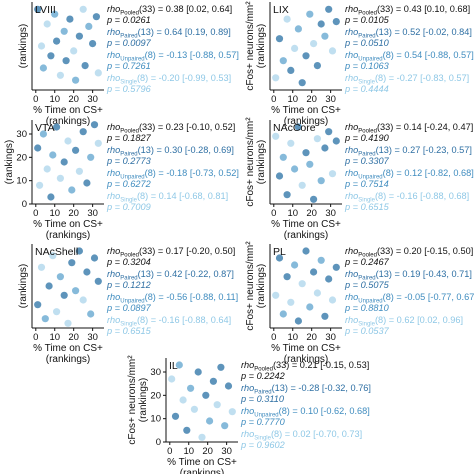  I want to click on y-tick-label: 20, so click(155, 395).